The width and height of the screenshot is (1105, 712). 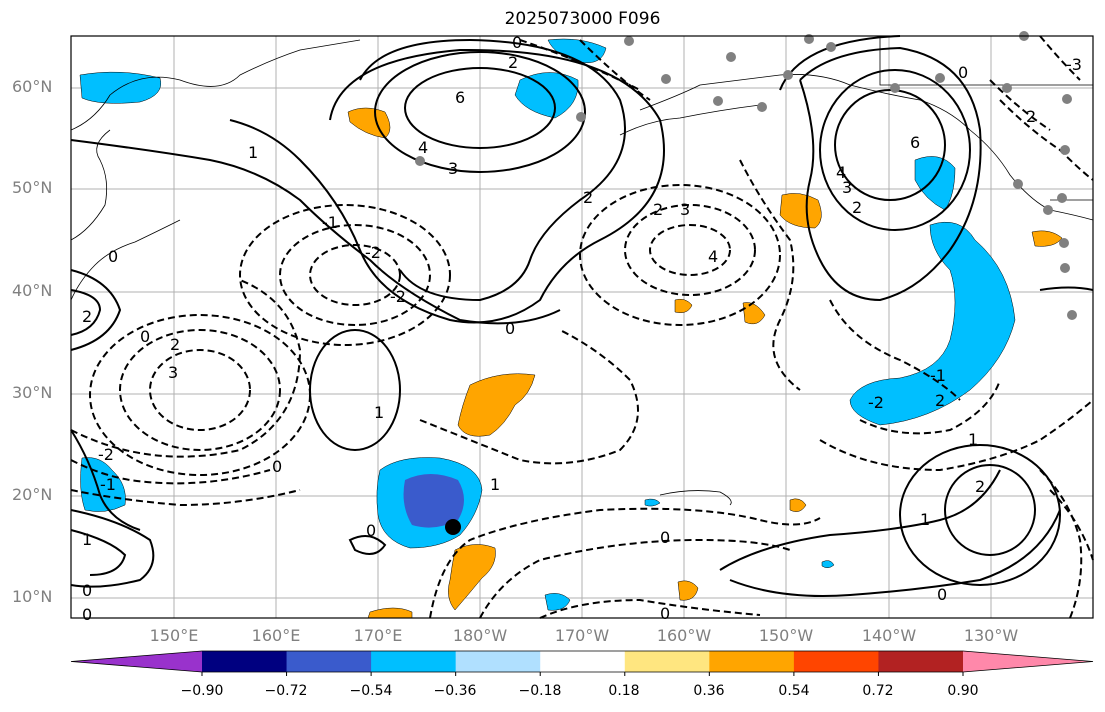 I want to click on lat-label: 30°N, so click(x=32, y=392).